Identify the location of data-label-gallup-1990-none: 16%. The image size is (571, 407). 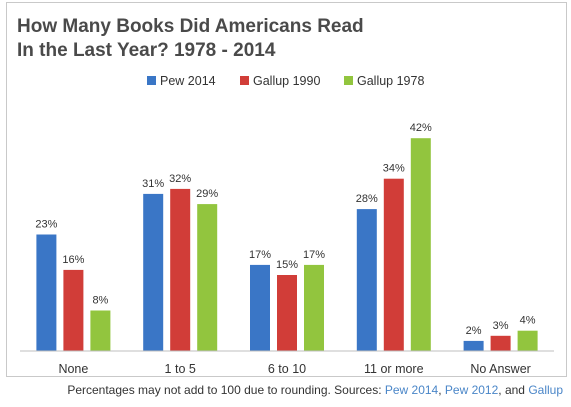
(73, 260).